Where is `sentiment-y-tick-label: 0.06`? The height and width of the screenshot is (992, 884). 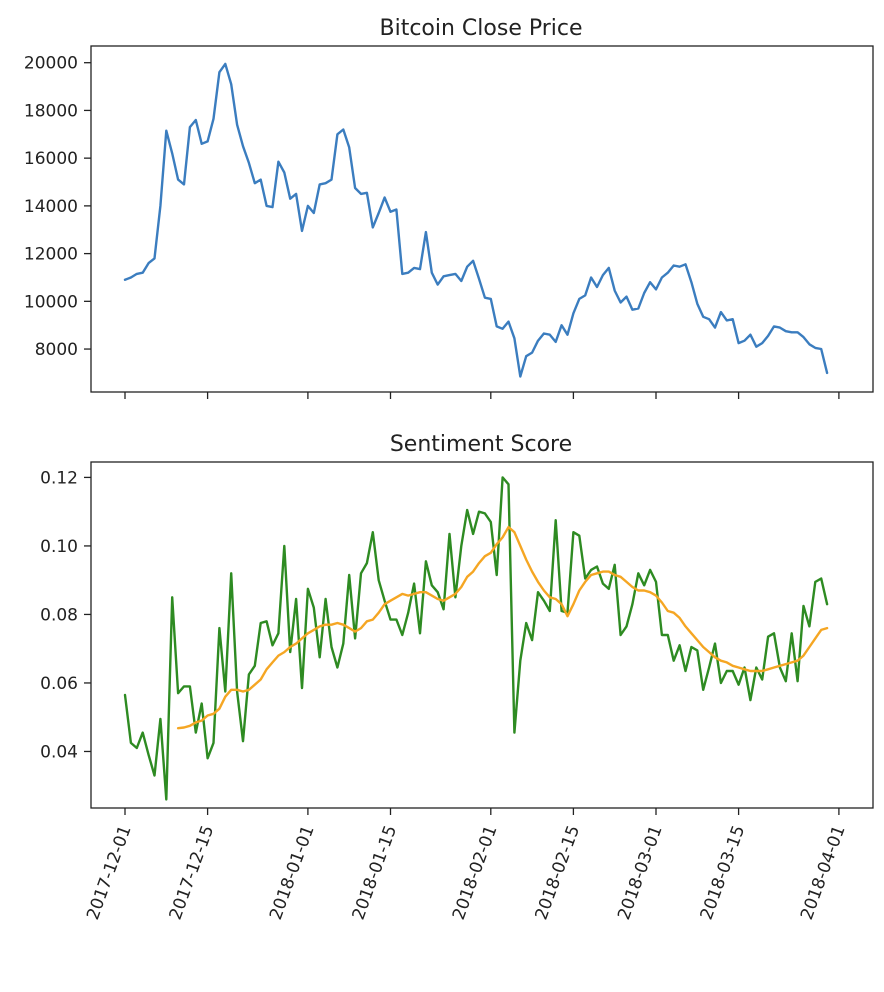
sentiment-y-tick-label: 0.06 is located at coordinates (59, 684).